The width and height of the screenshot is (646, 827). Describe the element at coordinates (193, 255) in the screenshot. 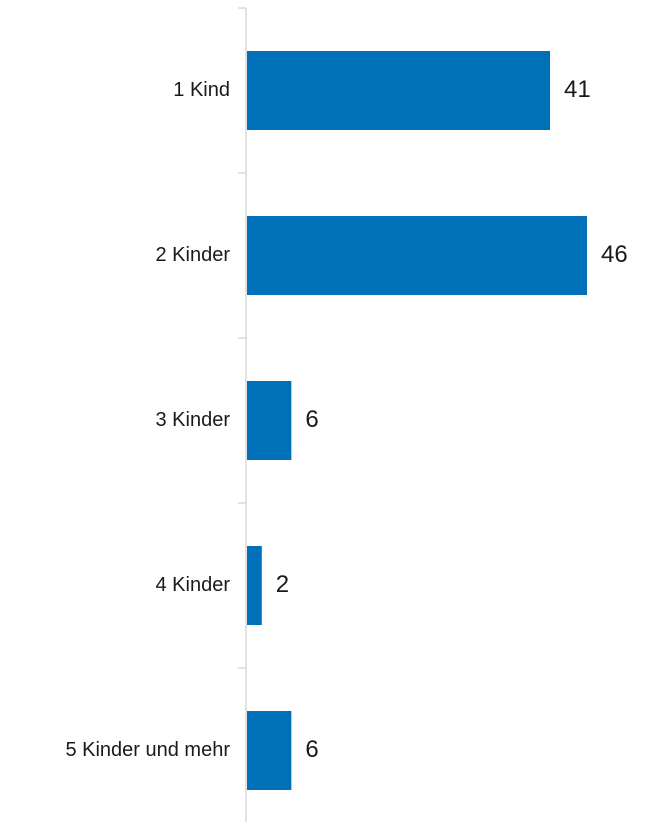

I see `category-label: 2 Kinder` at that location.